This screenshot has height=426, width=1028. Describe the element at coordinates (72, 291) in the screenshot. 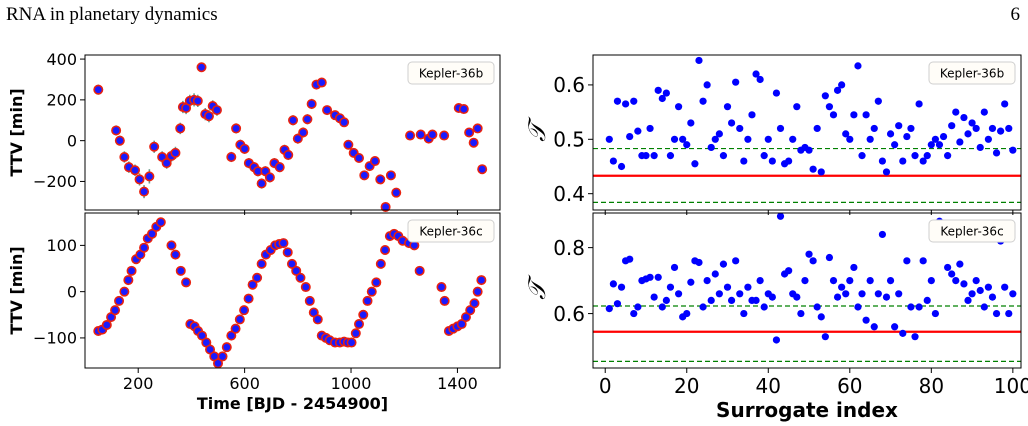

I see `y-tick-label: 0` at that location.